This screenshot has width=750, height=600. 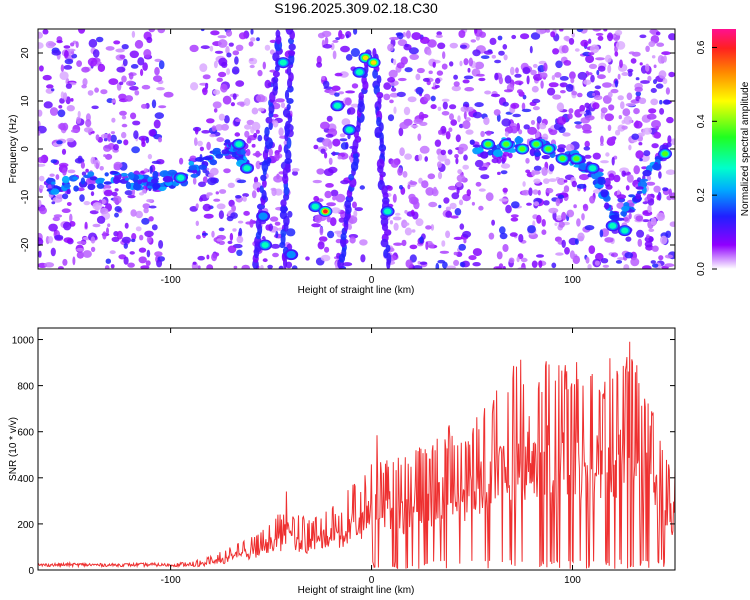 I want to click on spectrogram-x-label: Height of straight line (km), so click(x=356, y=290).